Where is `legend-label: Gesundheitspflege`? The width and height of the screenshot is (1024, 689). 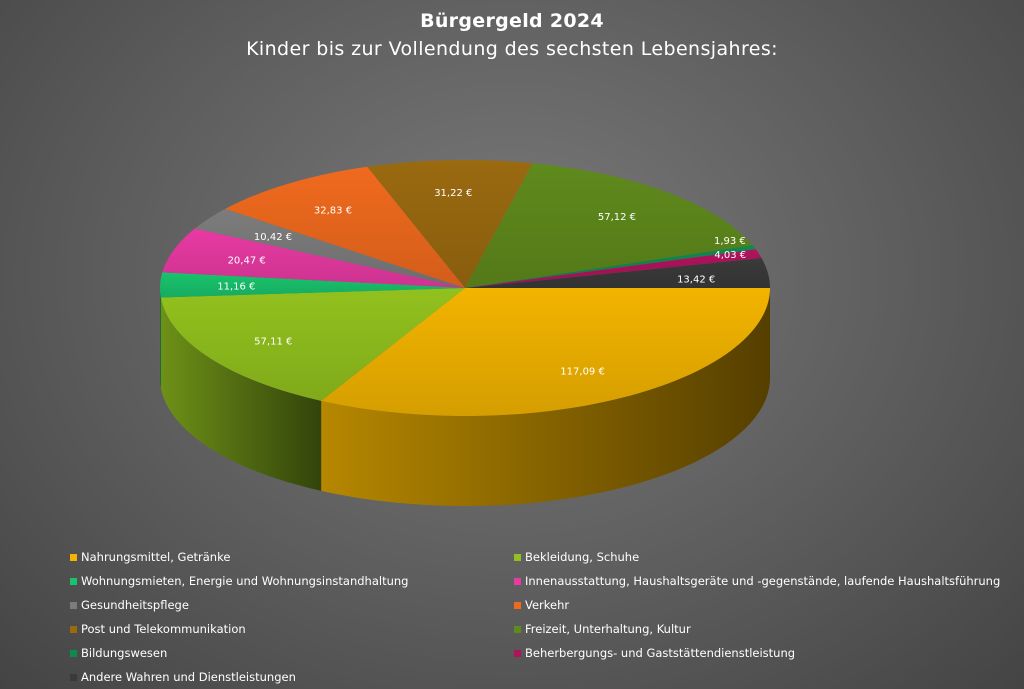
legend-label: Gesundheitspflege is located at coordinates (135, 605).